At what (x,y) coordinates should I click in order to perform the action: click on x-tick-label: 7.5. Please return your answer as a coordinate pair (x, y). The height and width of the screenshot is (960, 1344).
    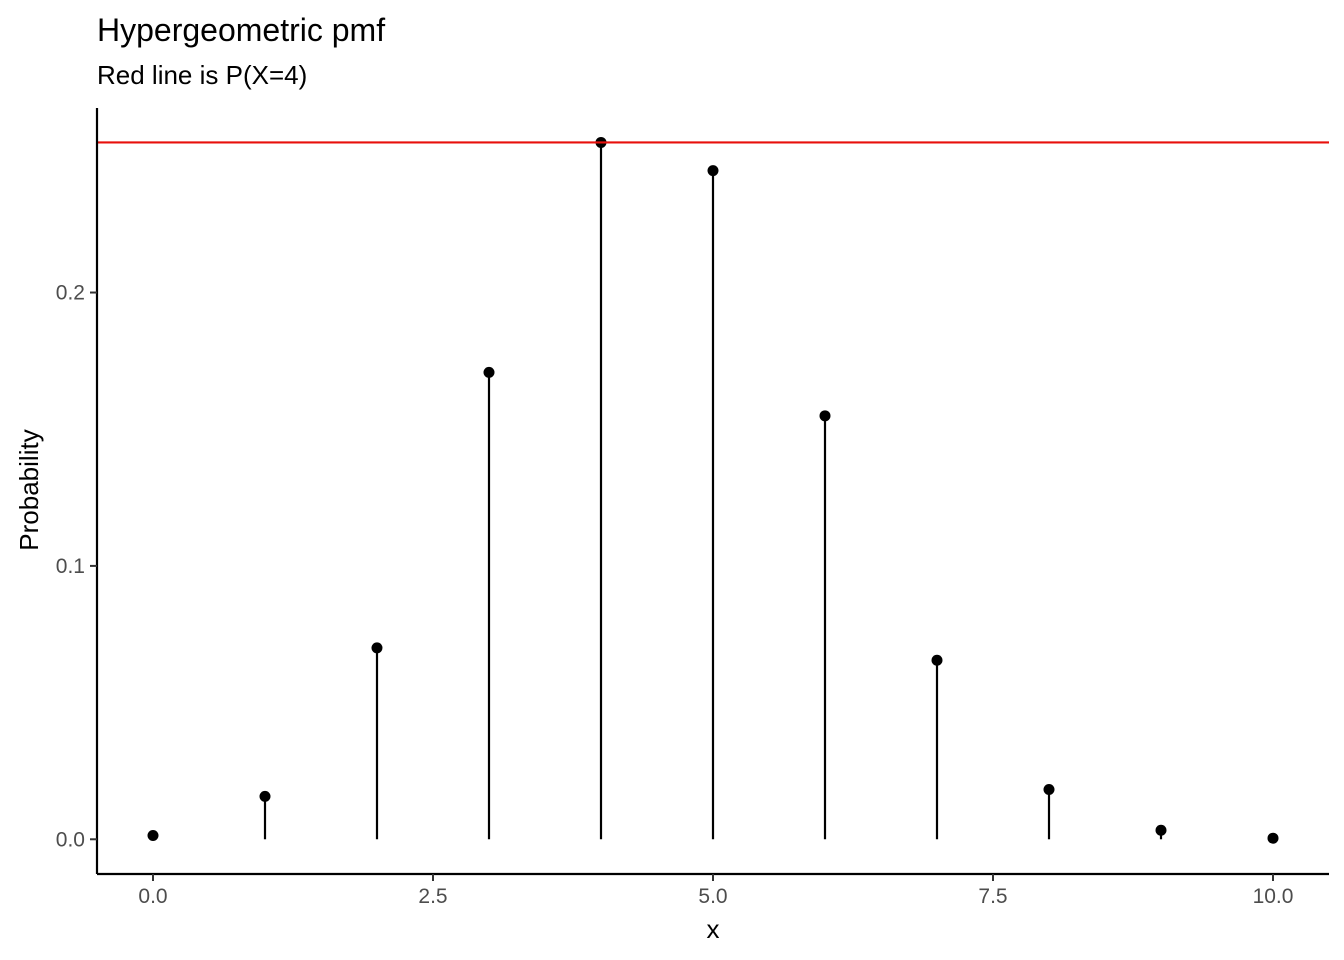
    Looking at the image, I should click on (992, 896).